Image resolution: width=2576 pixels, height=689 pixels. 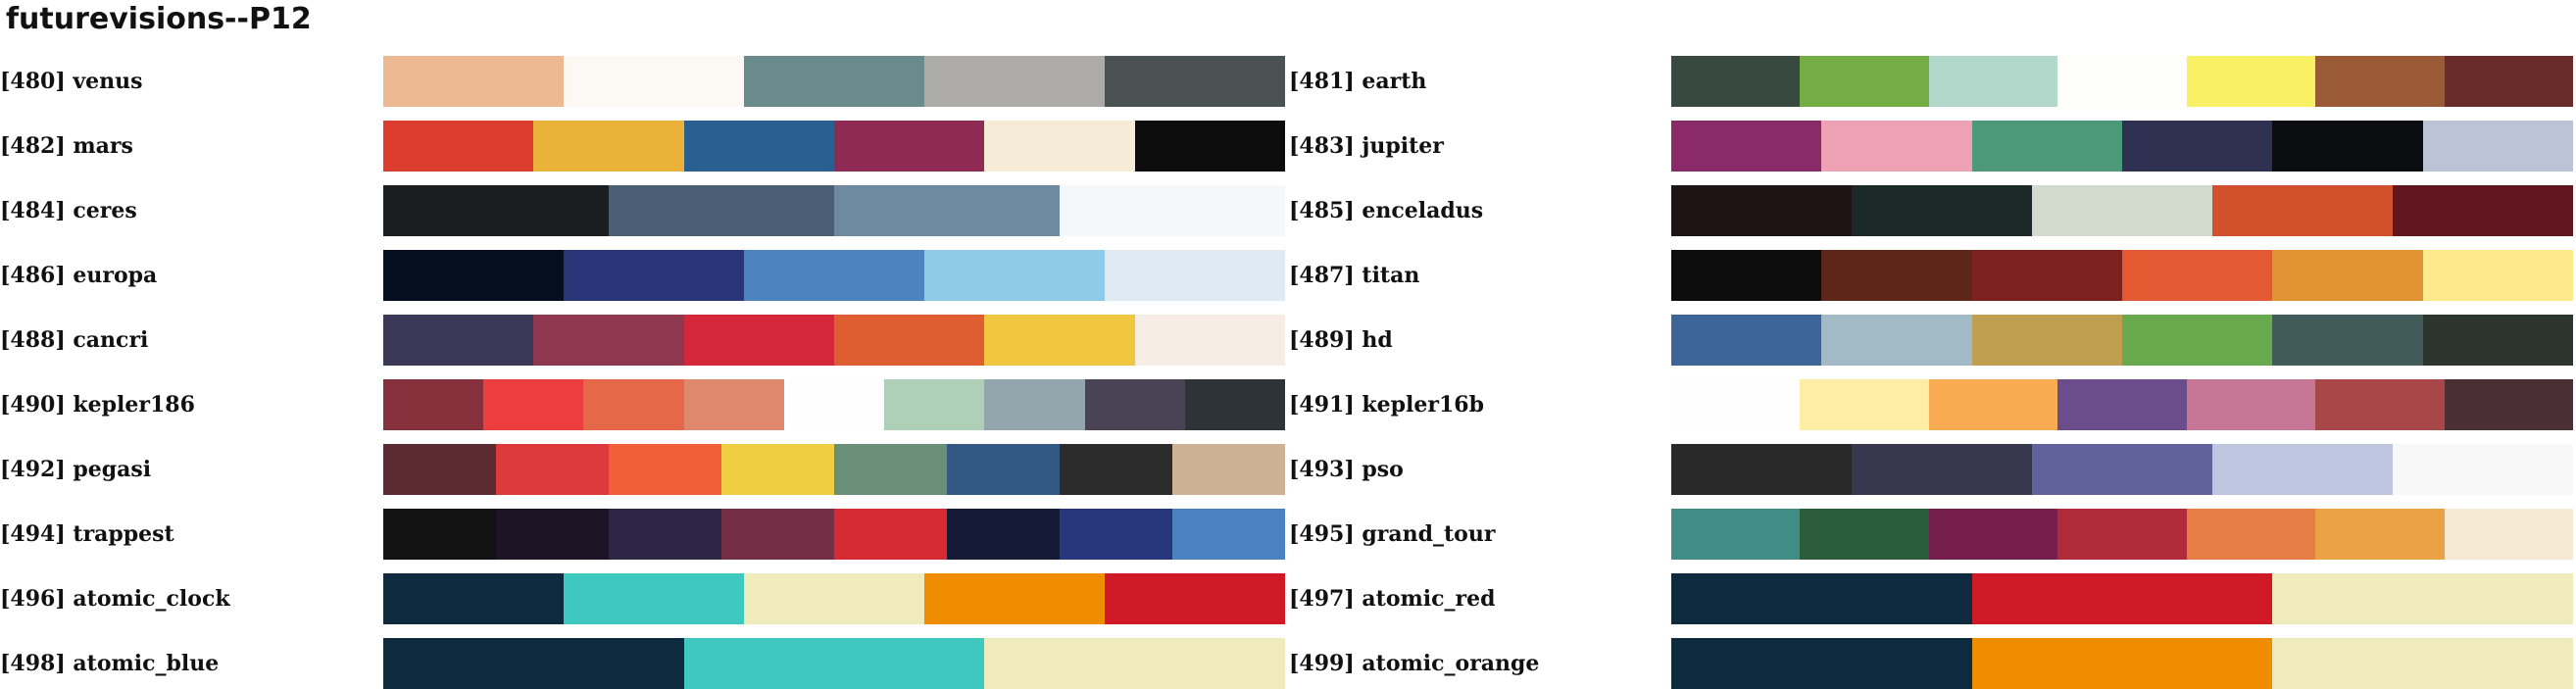 What do you see at coordinates (1386, 405) in the screenshot?
I see `palette-label-kepler16b: [491] kepler16b` at bounding box center [1386, 405].